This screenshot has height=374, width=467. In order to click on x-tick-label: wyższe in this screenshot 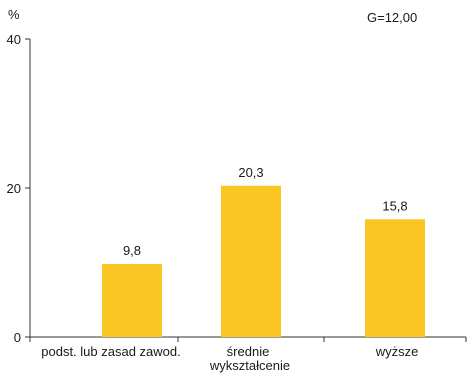, I will do `click(397, 351)`.